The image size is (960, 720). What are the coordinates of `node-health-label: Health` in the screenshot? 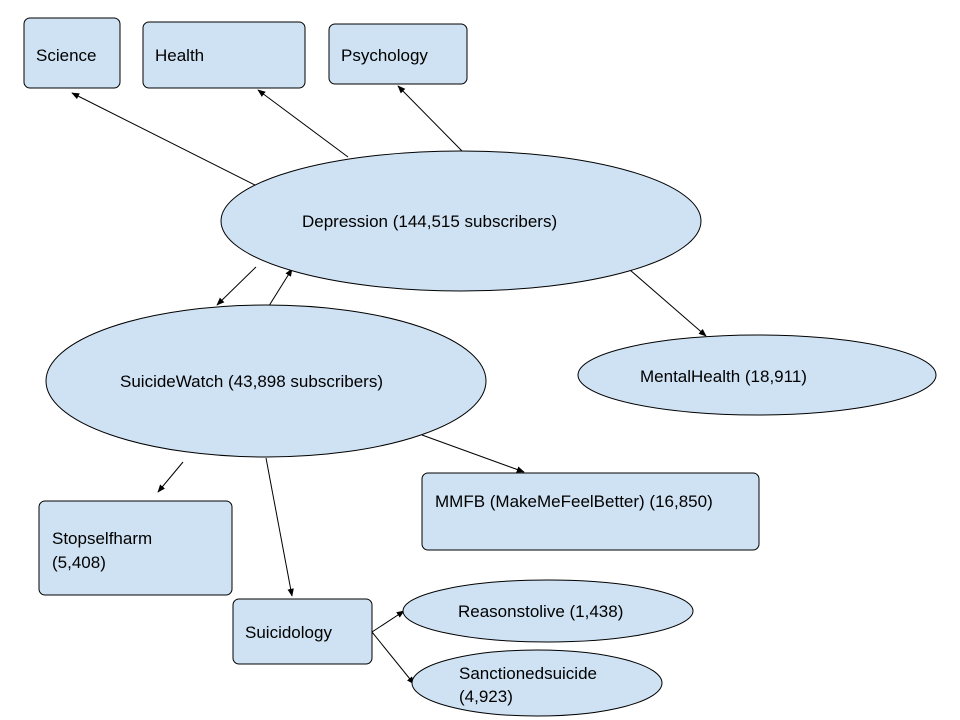 It's located at (179, 55).